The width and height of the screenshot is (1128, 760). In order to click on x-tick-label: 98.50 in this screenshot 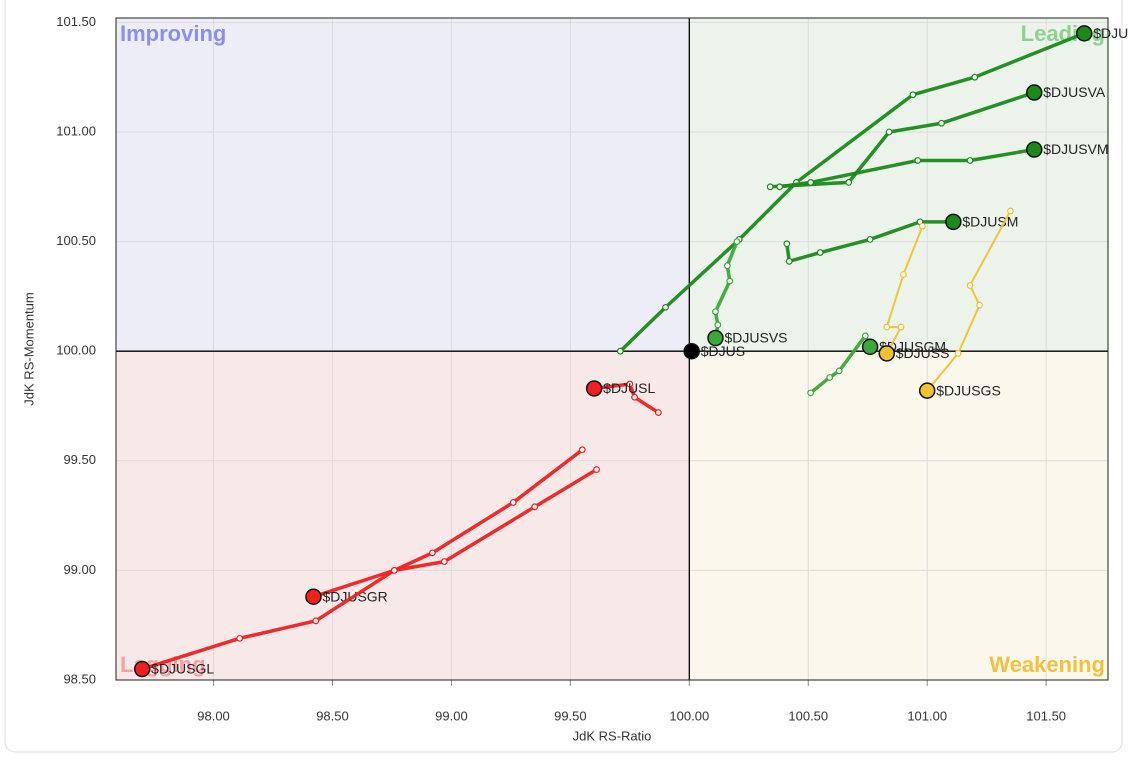, I will do `click(332, 715)`.